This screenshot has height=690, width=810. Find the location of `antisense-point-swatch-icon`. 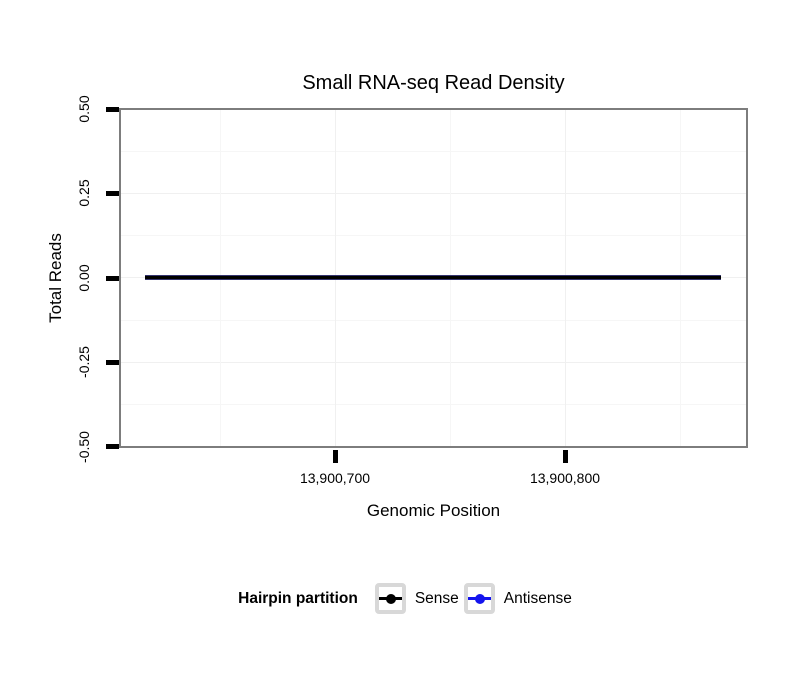

antisense-point-swatch-icon is located at coordinates (479, 598).